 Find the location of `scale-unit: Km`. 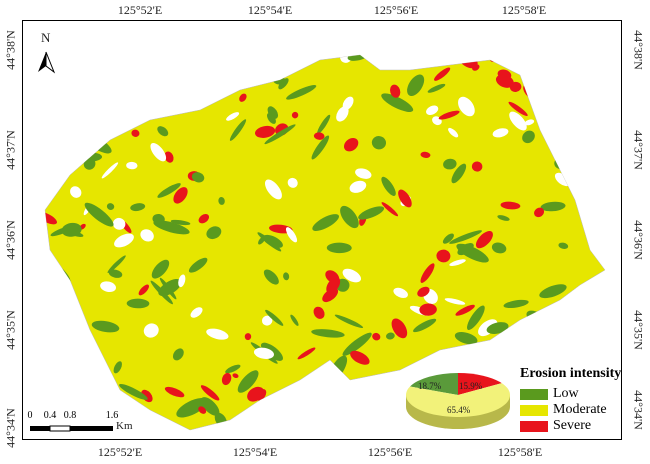

scale-unit: Km is located at coordinates (124, 426).